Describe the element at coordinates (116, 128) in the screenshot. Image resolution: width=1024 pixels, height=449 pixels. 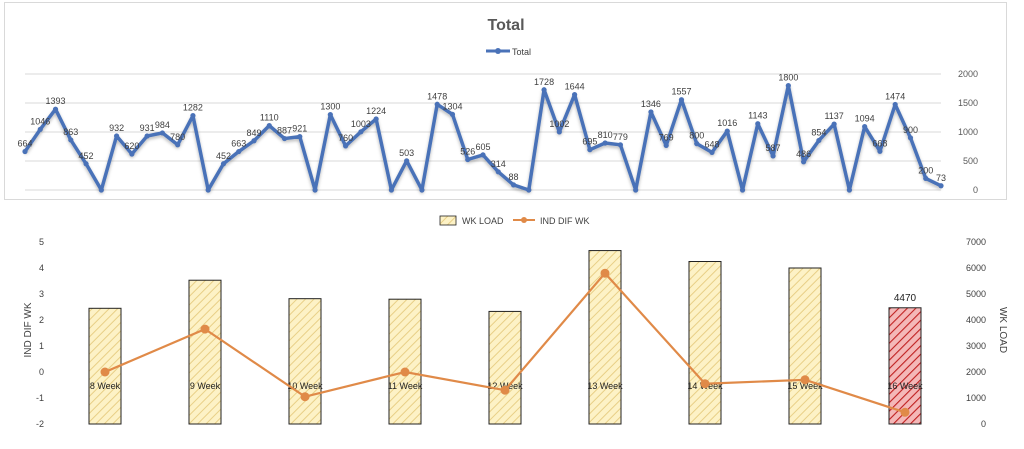
I see `data-label: 932` at that location.